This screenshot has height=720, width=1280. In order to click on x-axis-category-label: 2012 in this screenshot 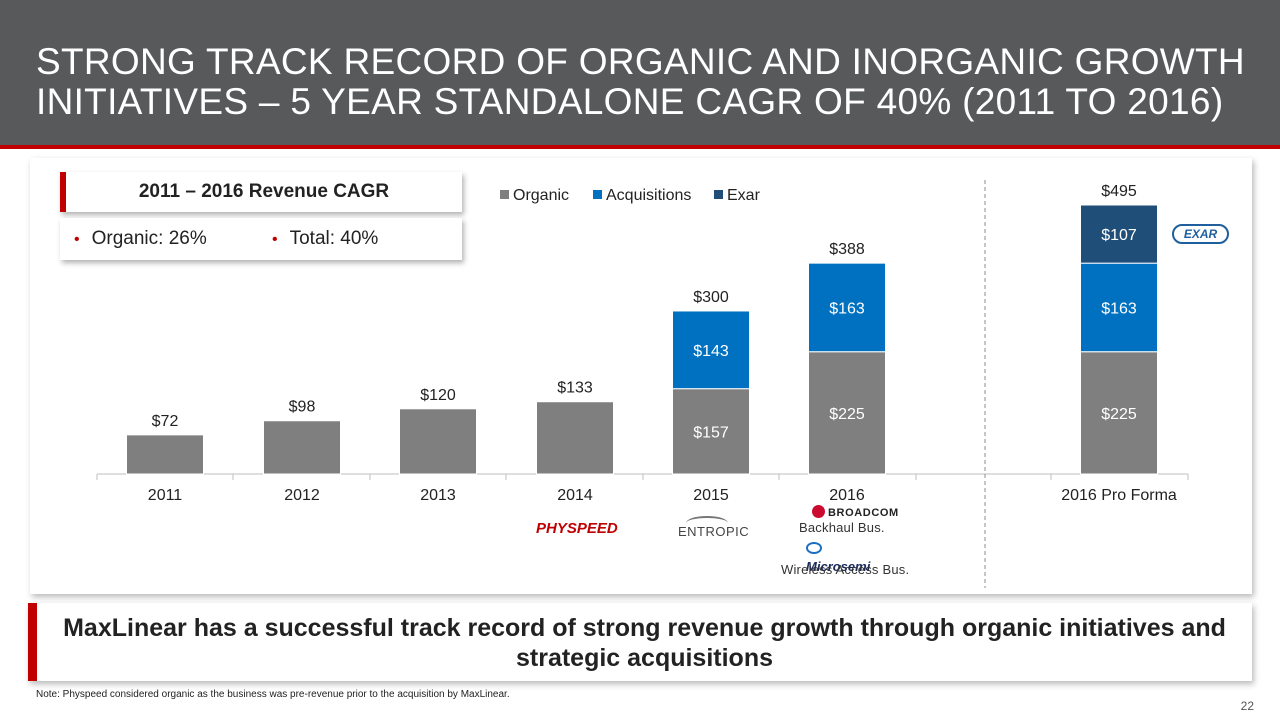, I will do `click(302, 495)`.